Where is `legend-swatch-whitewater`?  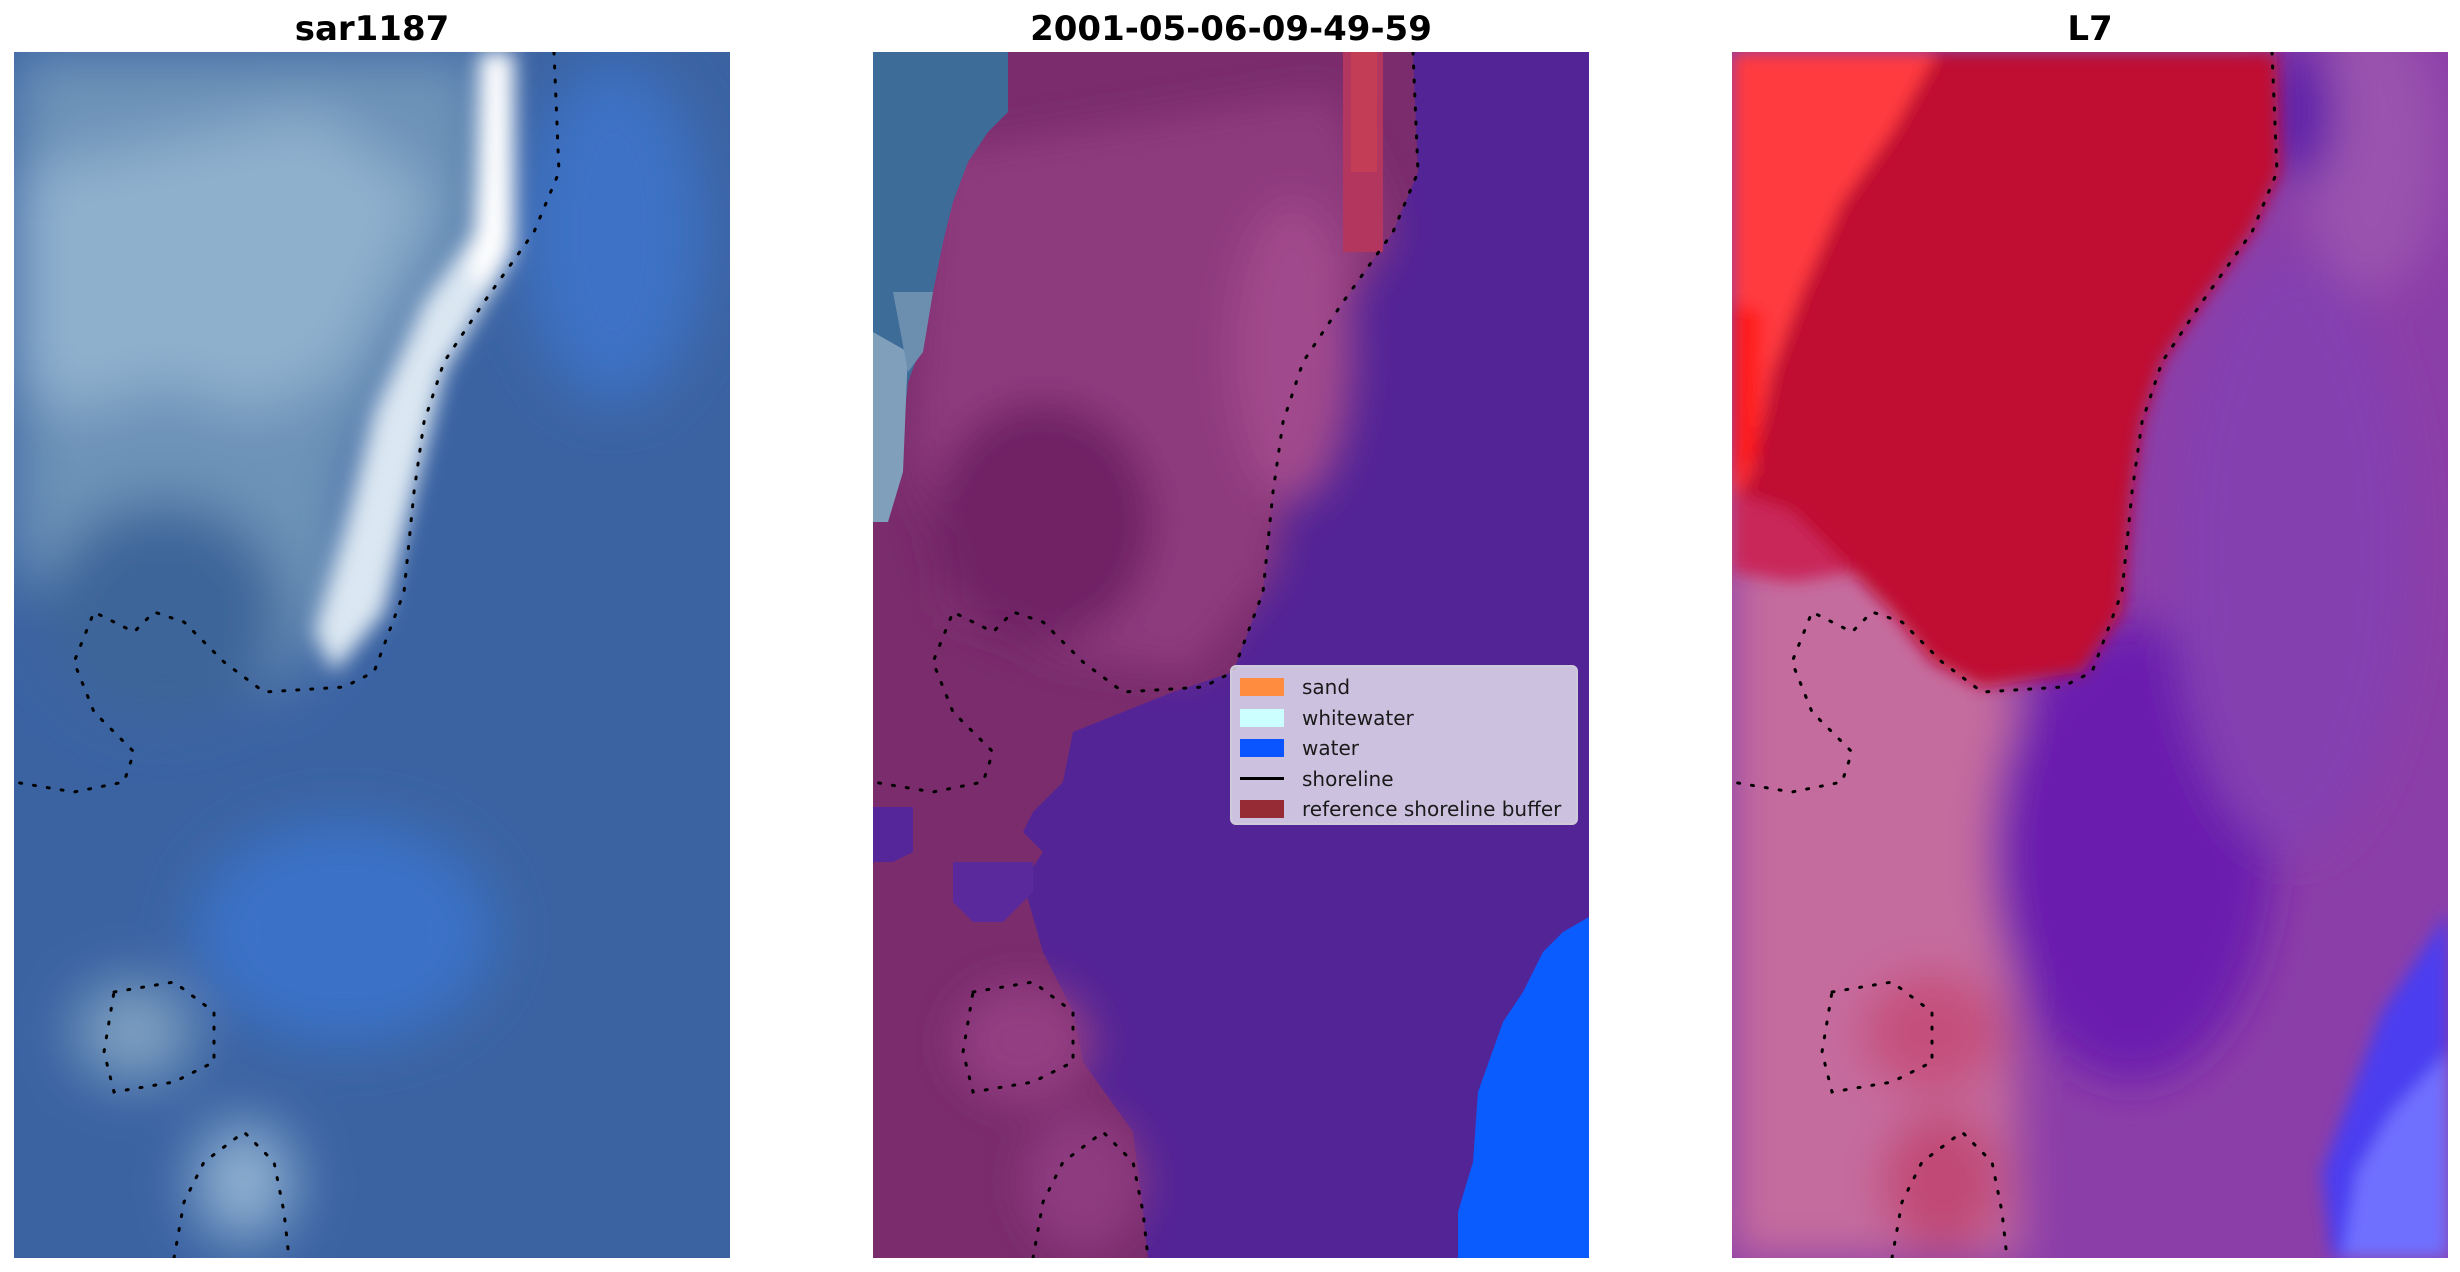
legend-swatch-whitewater is located at coordinates (1262, 717).